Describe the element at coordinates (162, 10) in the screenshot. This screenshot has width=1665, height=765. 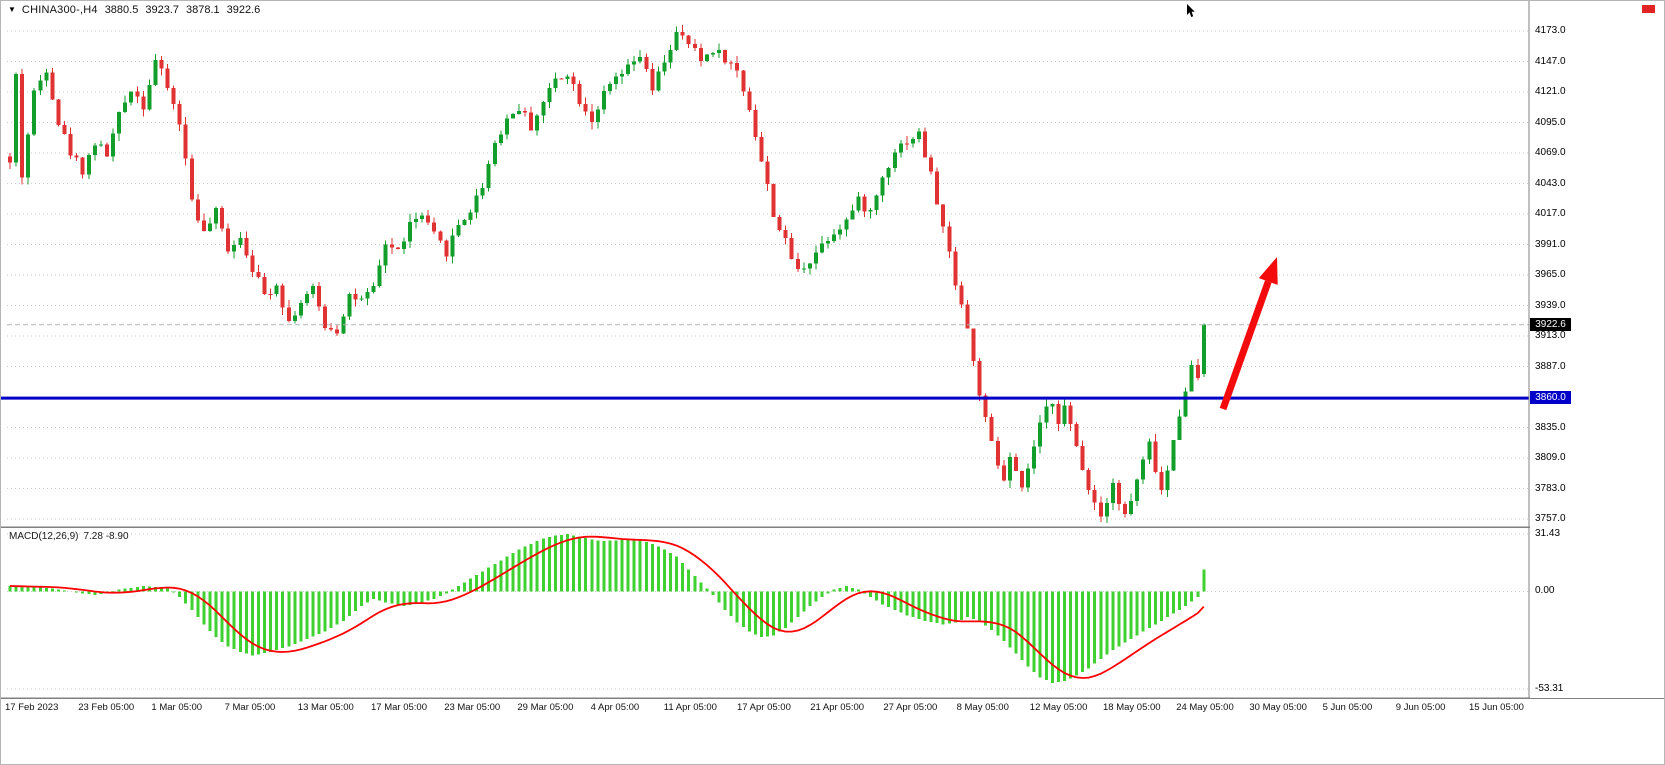
I see `ohlc-high-value: 3923.7` at that location.